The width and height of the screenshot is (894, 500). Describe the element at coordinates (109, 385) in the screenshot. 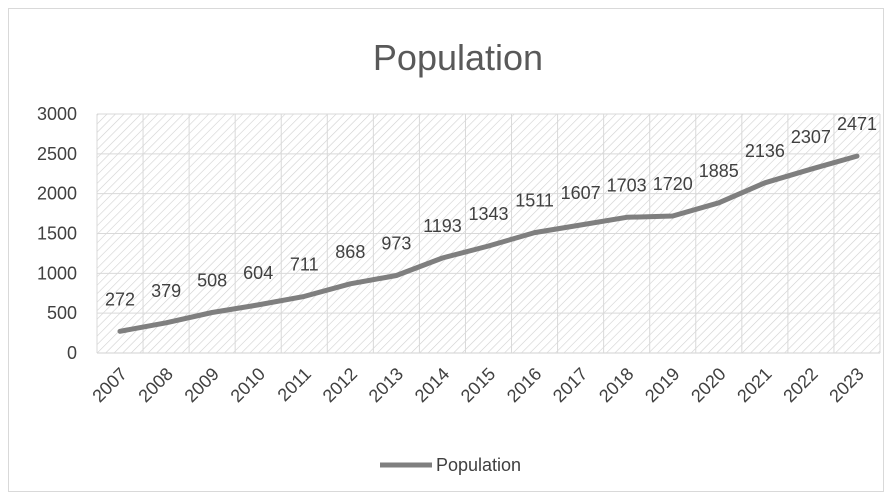

I see `x-tick-label-2007: 2007` at that location.